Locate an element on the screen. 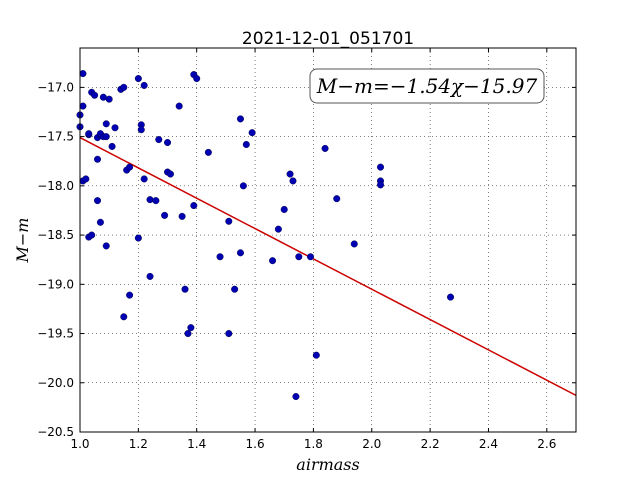 This screenshot has height=480, width=640. y-tick-label: −20.5 is located at coordinates (55, 432).